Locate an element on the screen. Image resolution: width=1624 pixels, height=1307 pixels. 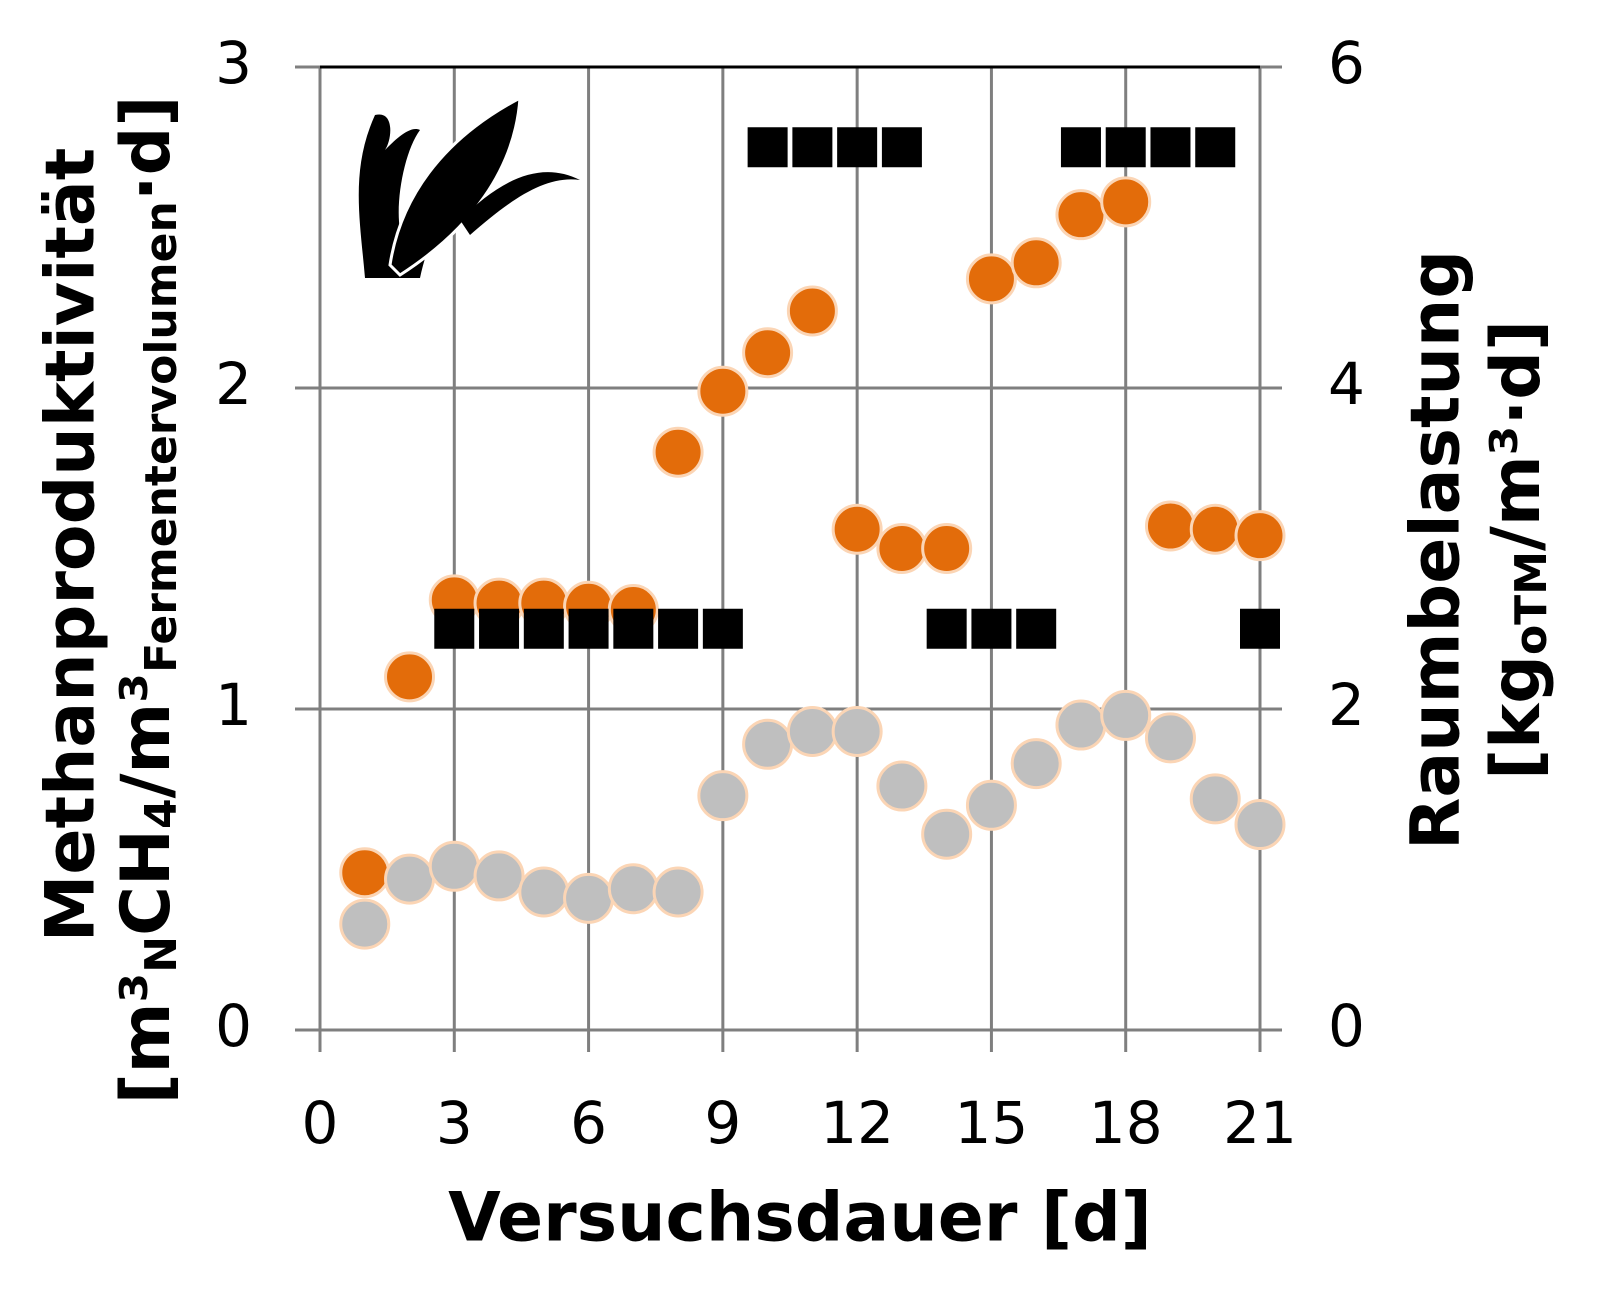
axis-label-part: ·d] is located at coordinates (146, 149).